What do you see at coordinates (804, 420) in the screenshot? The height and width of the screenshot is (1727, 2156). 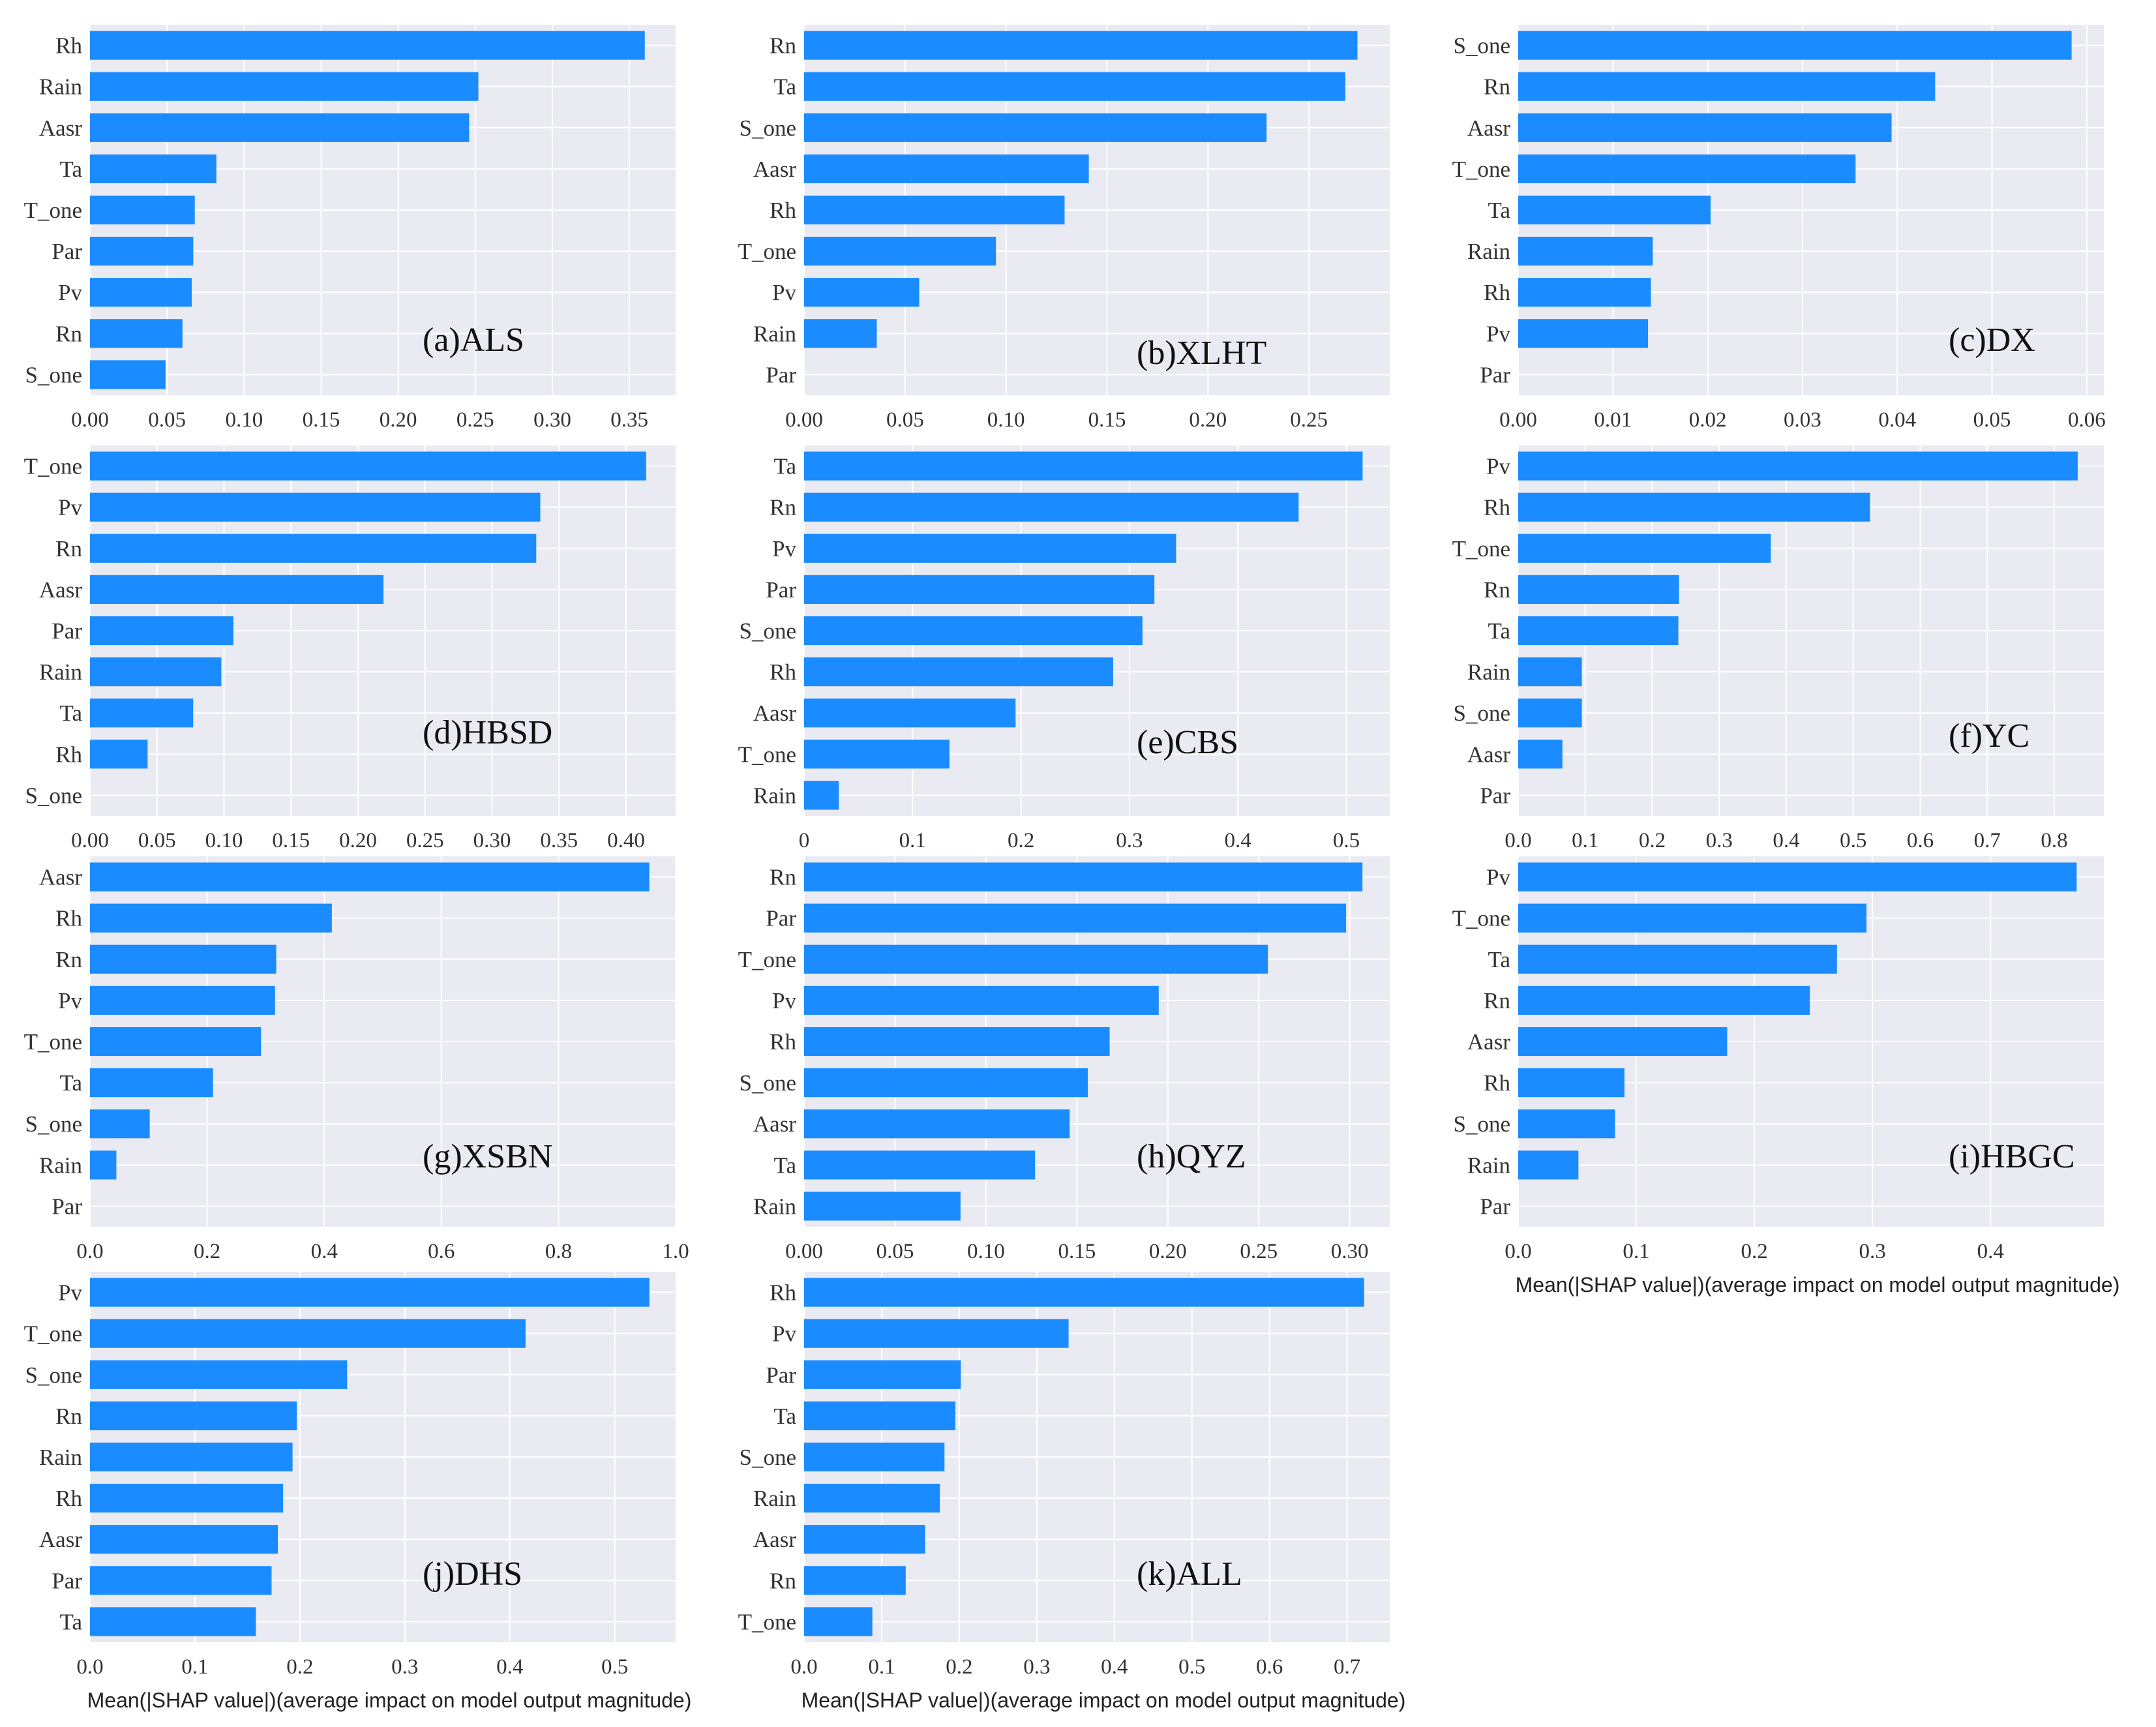 I see `tick-label: 0.00` at bounding box center [804, 420].